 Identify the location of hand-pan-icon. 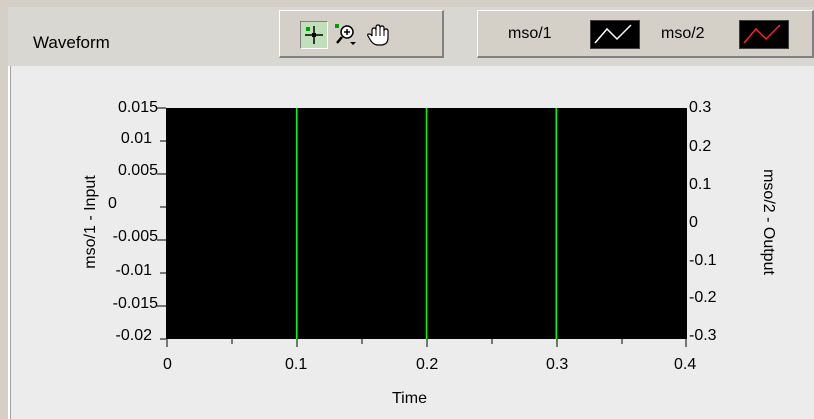
(378, 35).